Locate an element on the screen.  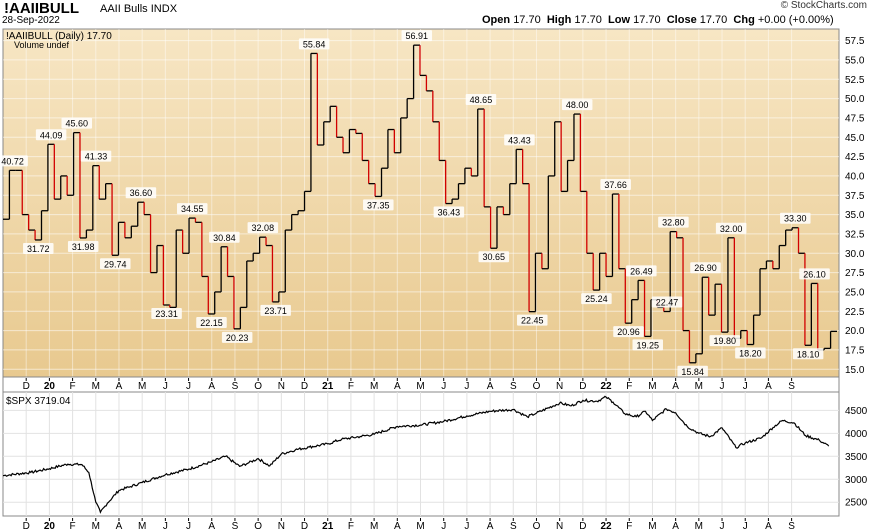
data-label: 20.96 is located at coordinates (628, 332).